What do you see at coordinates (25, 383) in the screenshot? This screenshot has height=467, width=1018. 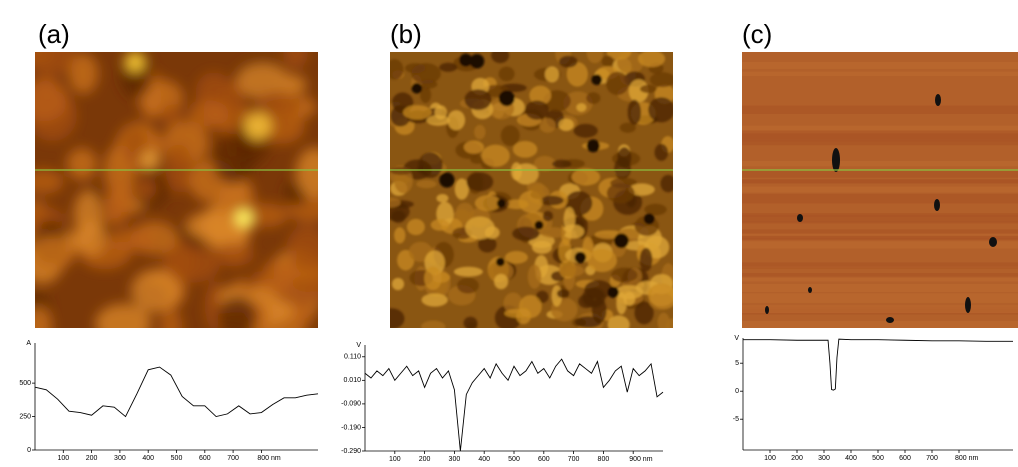 I see `y-tick-label: 500` at bounding box center [25, 383].